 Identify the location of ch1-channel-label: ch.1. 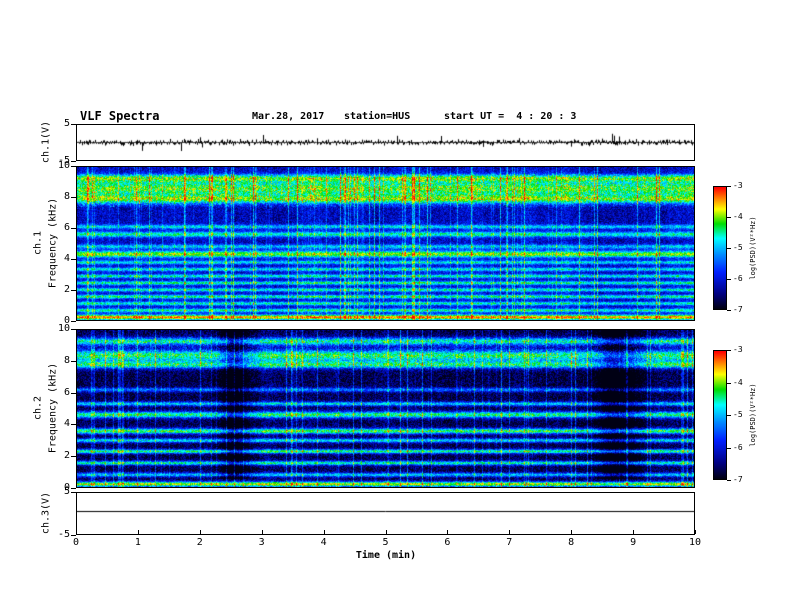
(38, 243).